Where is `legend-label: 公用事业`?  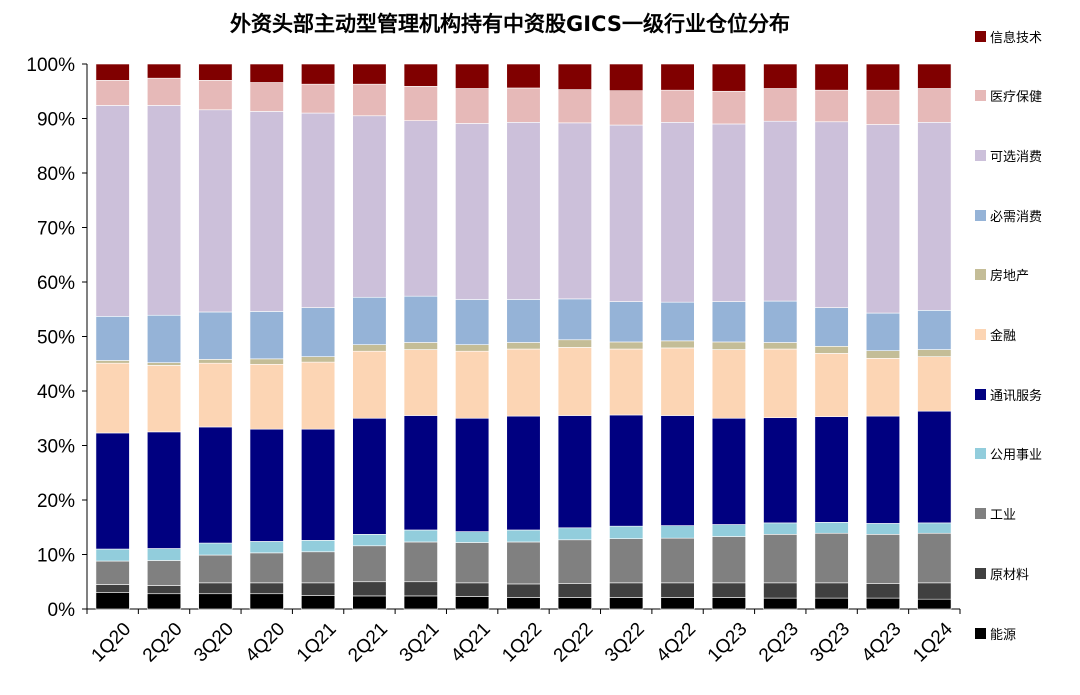 legend-label: 公用事业 is located at coordinates (1016, 456).